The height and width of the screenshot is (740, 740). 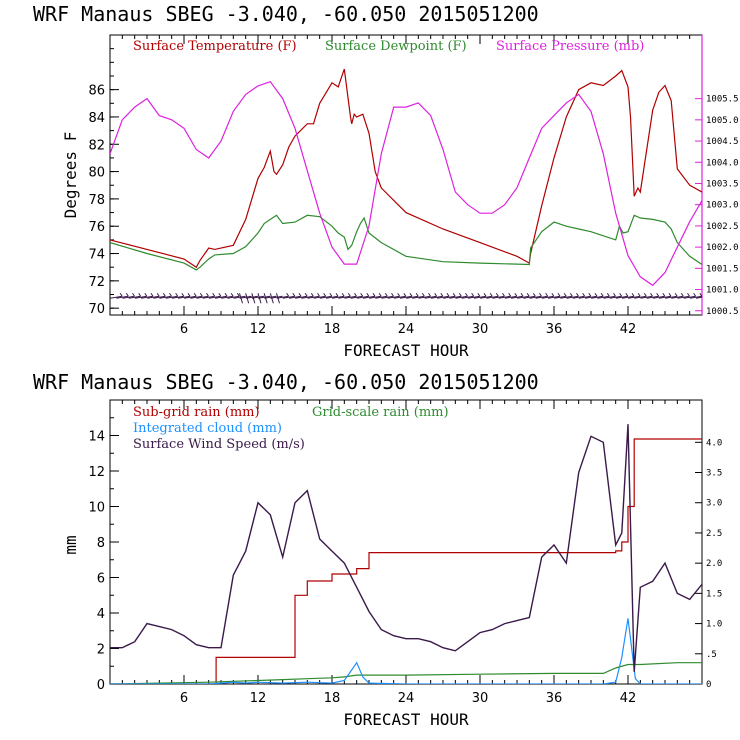 What do you see at coordinates (406, 719) in the screenshot?
I see `x-axis-label: FORECAST HOUR` at bounding box center [406, 719].